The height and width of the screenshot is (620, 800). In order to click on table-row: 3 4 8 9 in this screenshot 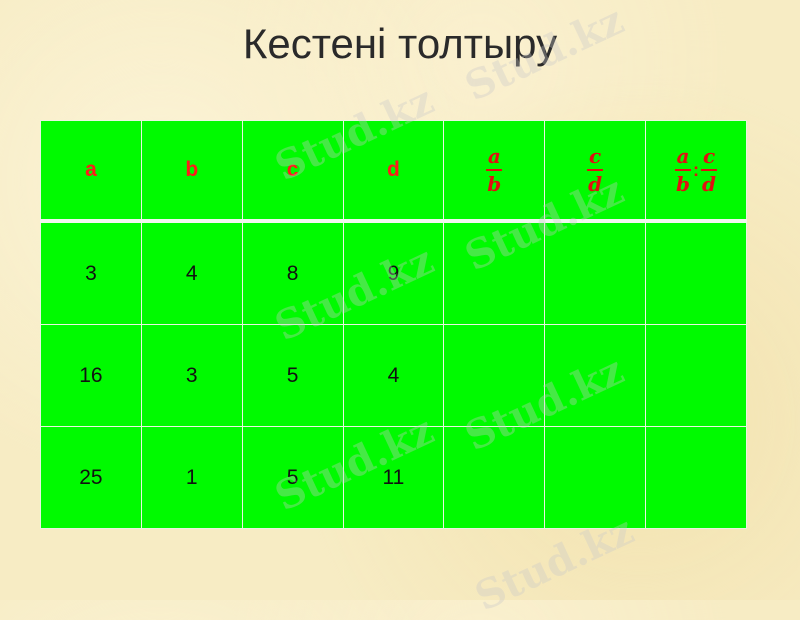, I will do `click(393, 272)`.